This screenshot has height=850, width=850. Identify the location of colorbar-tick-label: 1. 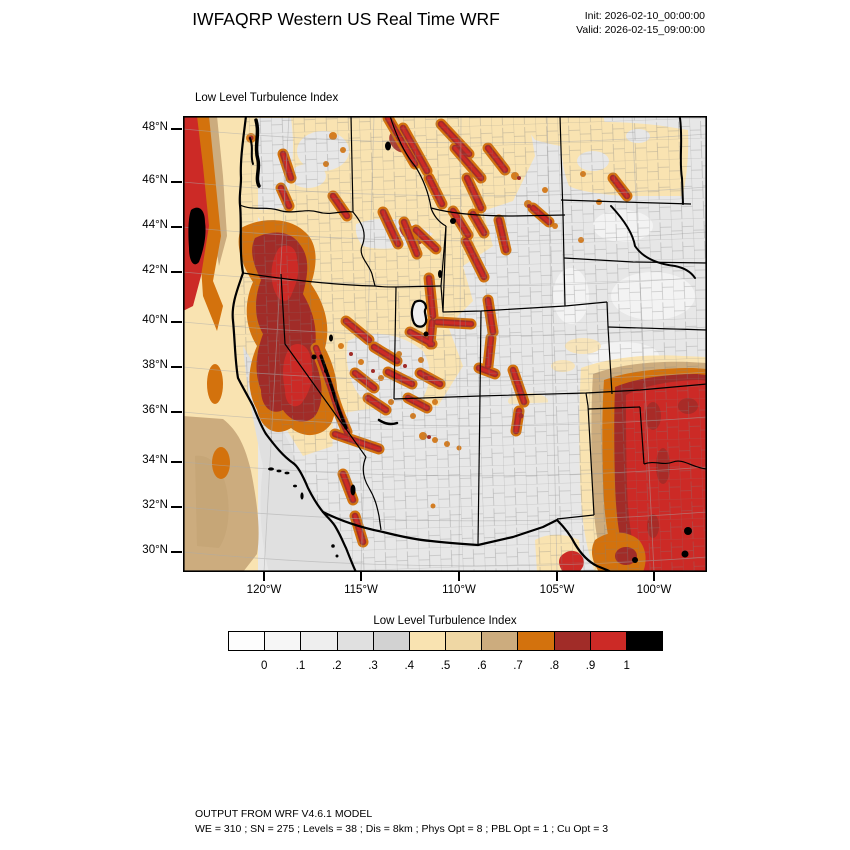
(626, 666).